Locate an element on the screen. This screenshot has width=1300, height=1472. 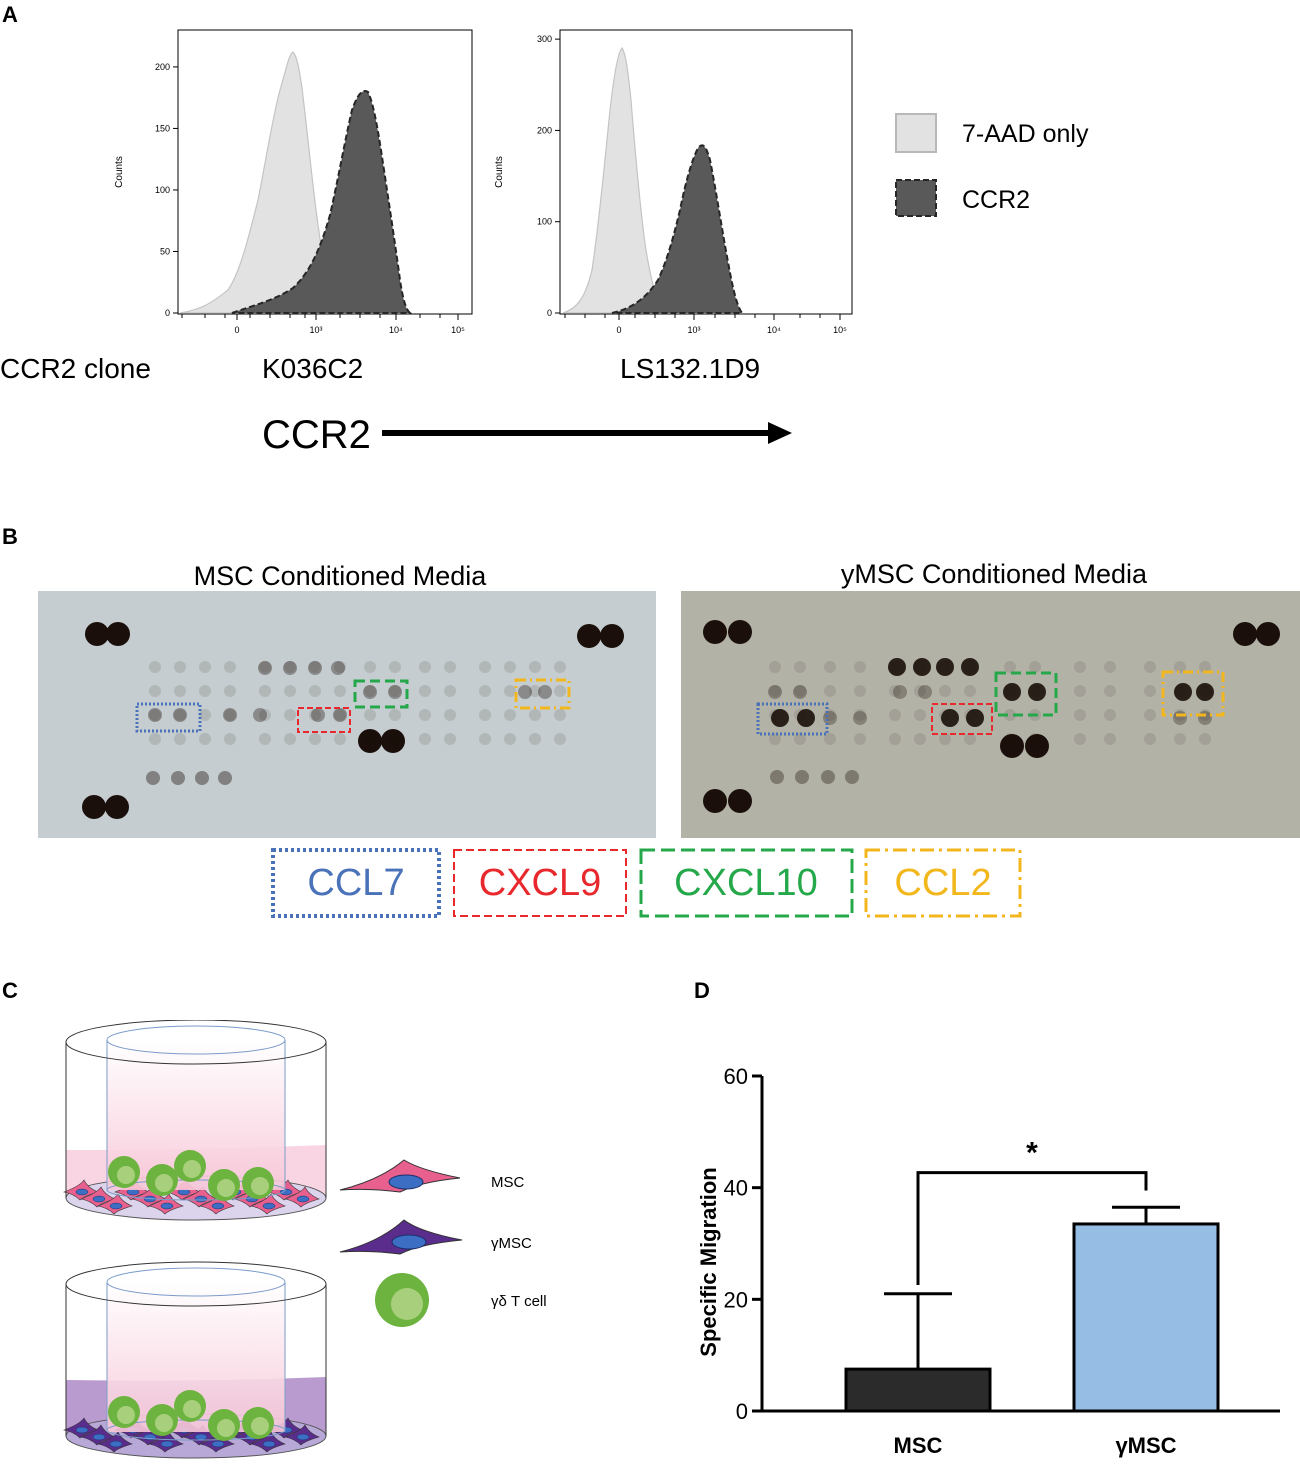
ccl2-box-msc is located at coordinates (542, 694).